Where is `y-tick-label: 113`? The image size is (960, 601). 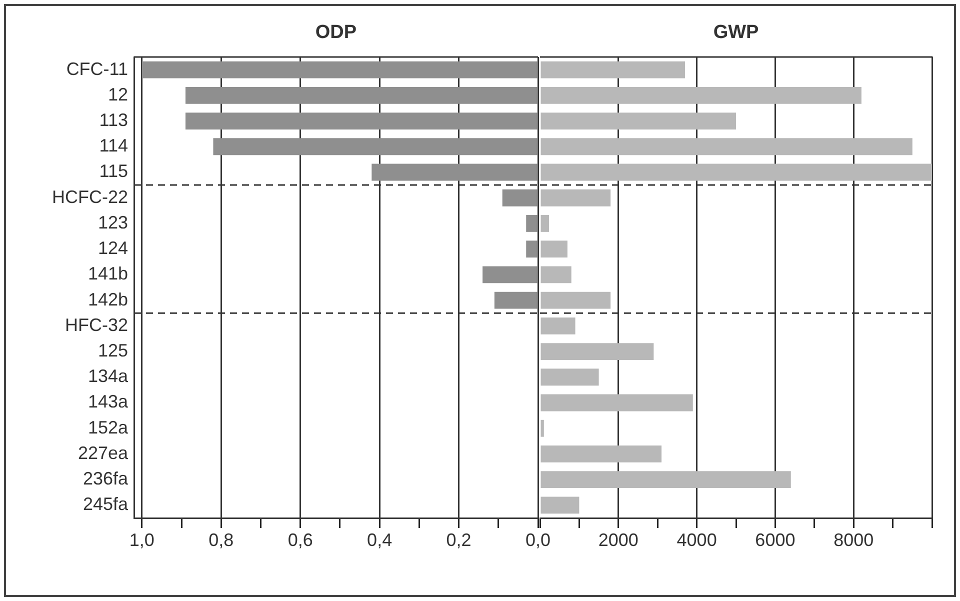 y-tick-label: 113 is located at coordinates (113, 120).